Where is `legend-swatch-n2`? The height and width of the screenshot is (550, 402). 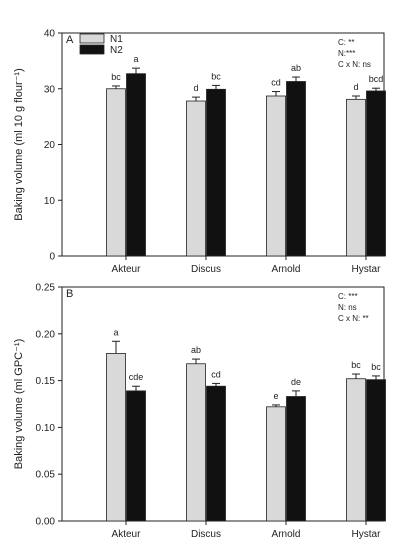 legend-swatch-n2 is located at coordinates (92, 49).